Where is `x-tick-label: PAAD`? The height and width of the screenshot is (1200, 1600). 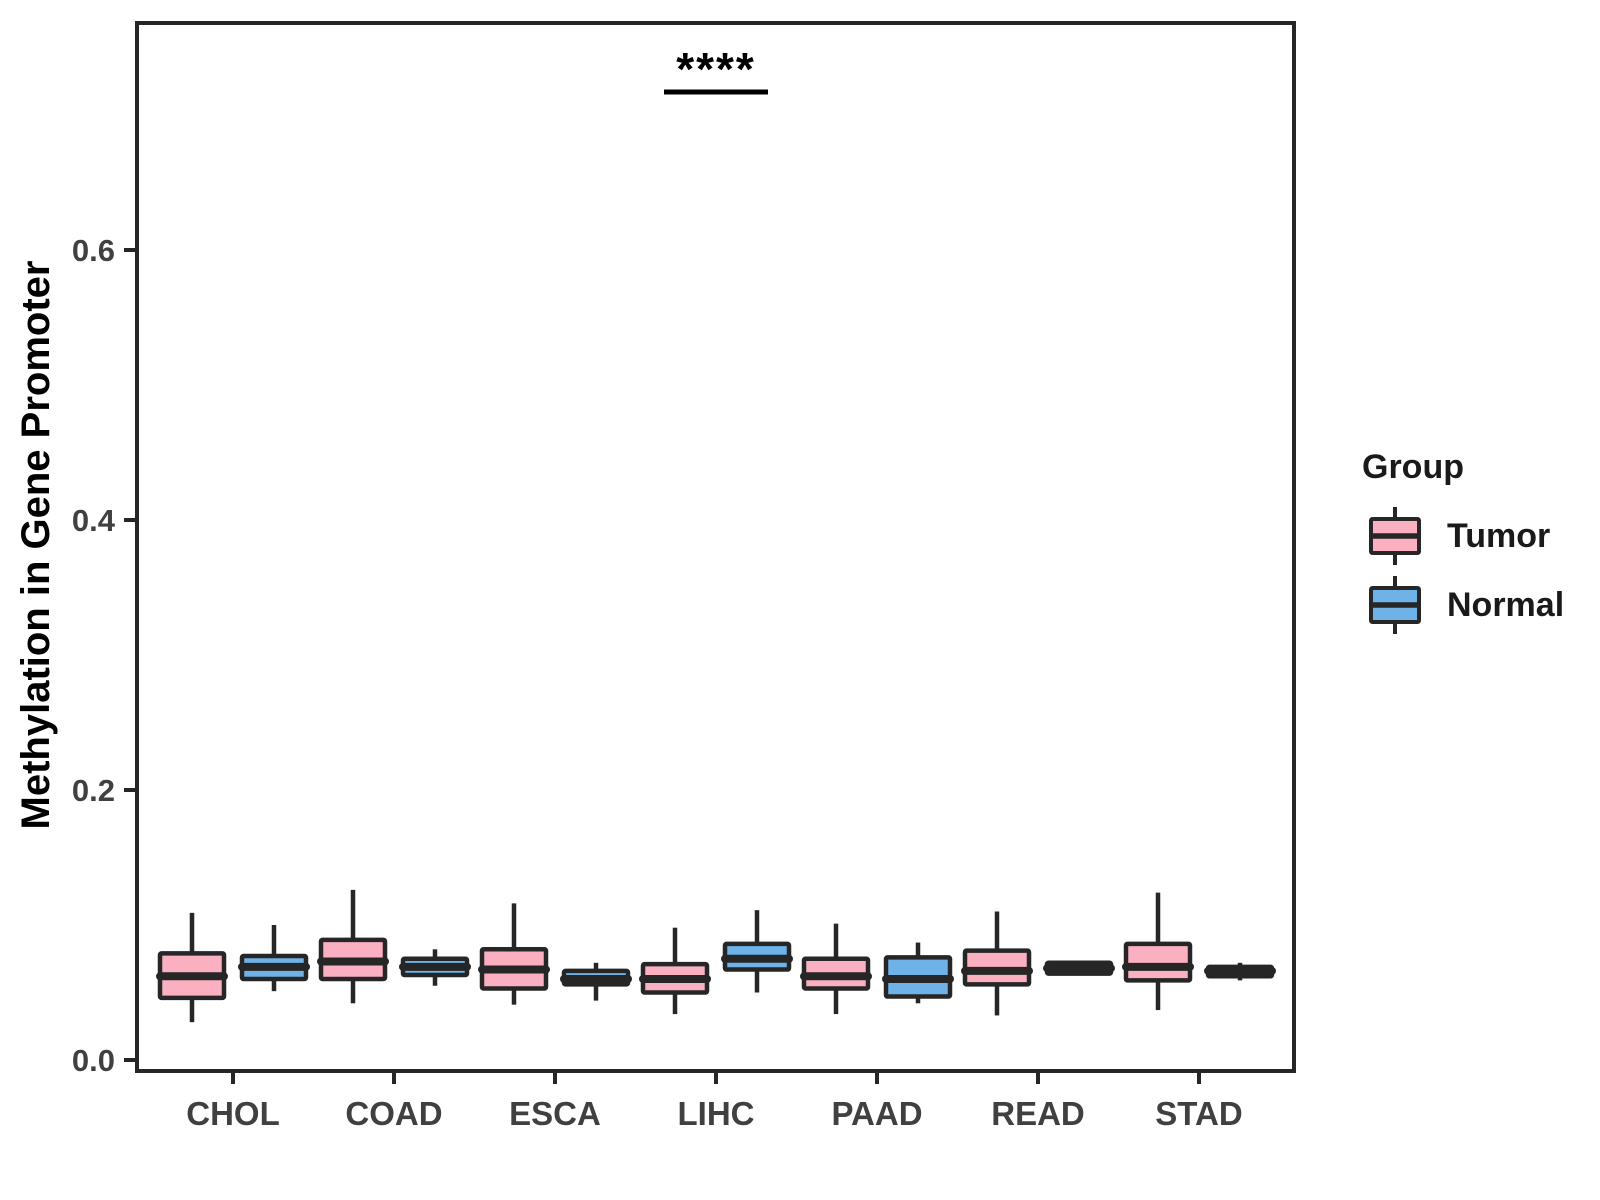
x-tick-label: PAAD is located at coordinates (876, 1113).